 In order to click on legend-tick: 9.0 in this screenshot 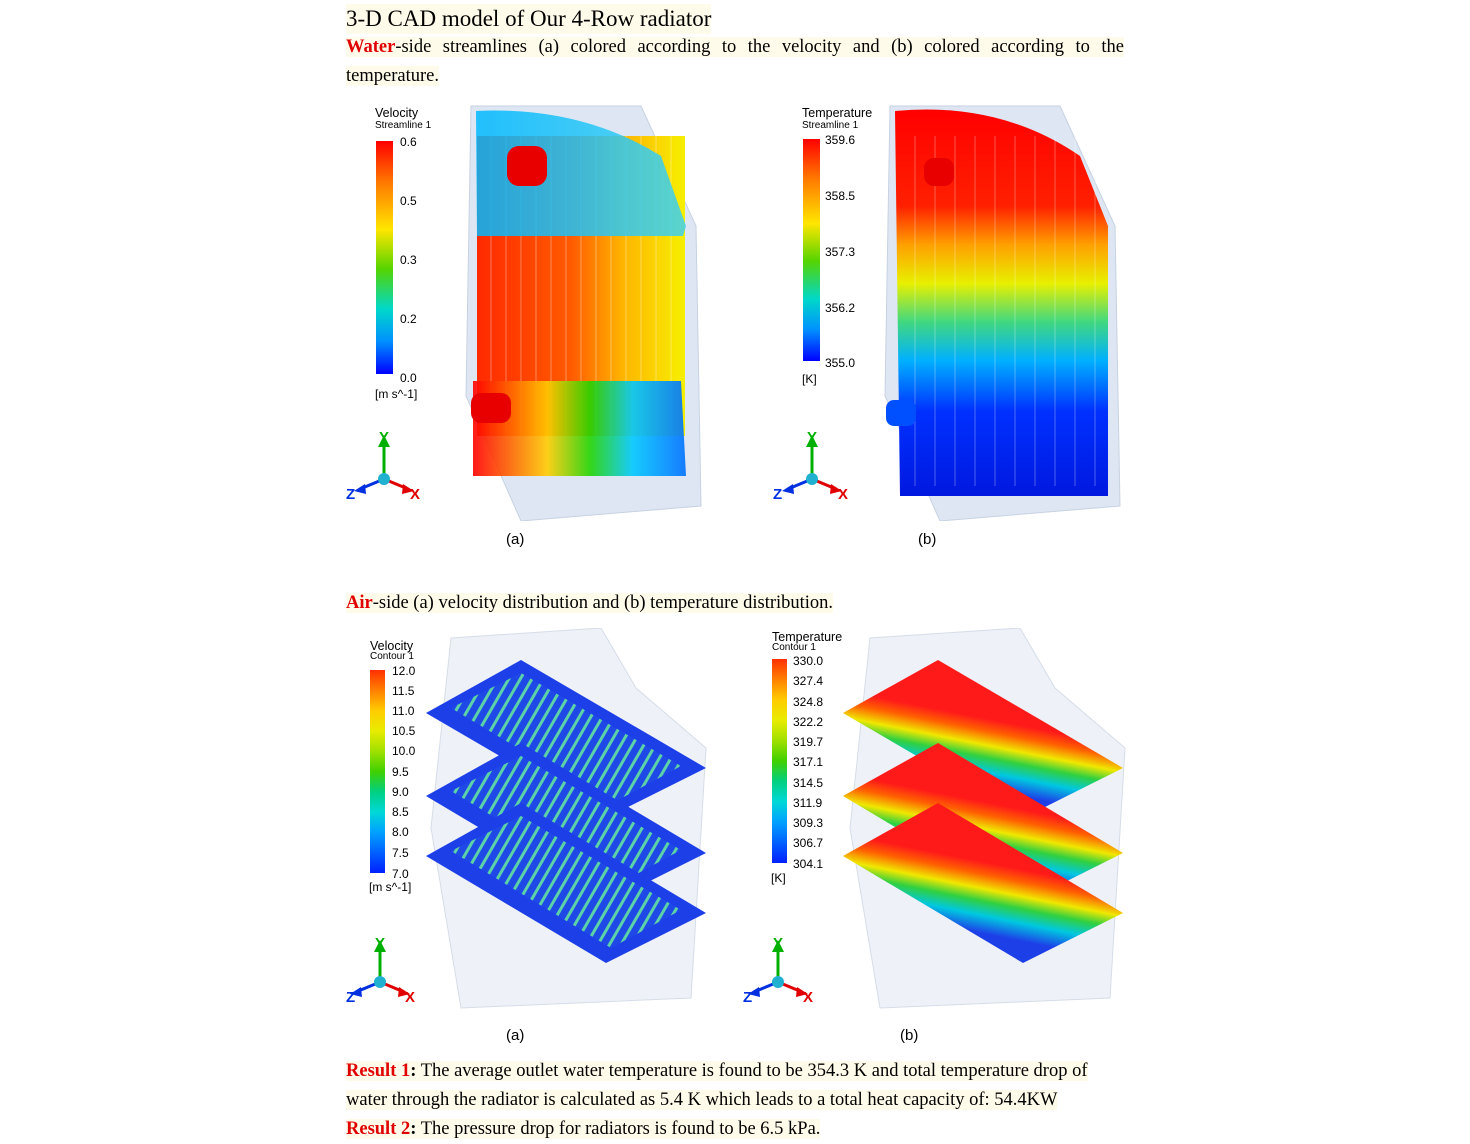, I will do `click(400, 792)`.